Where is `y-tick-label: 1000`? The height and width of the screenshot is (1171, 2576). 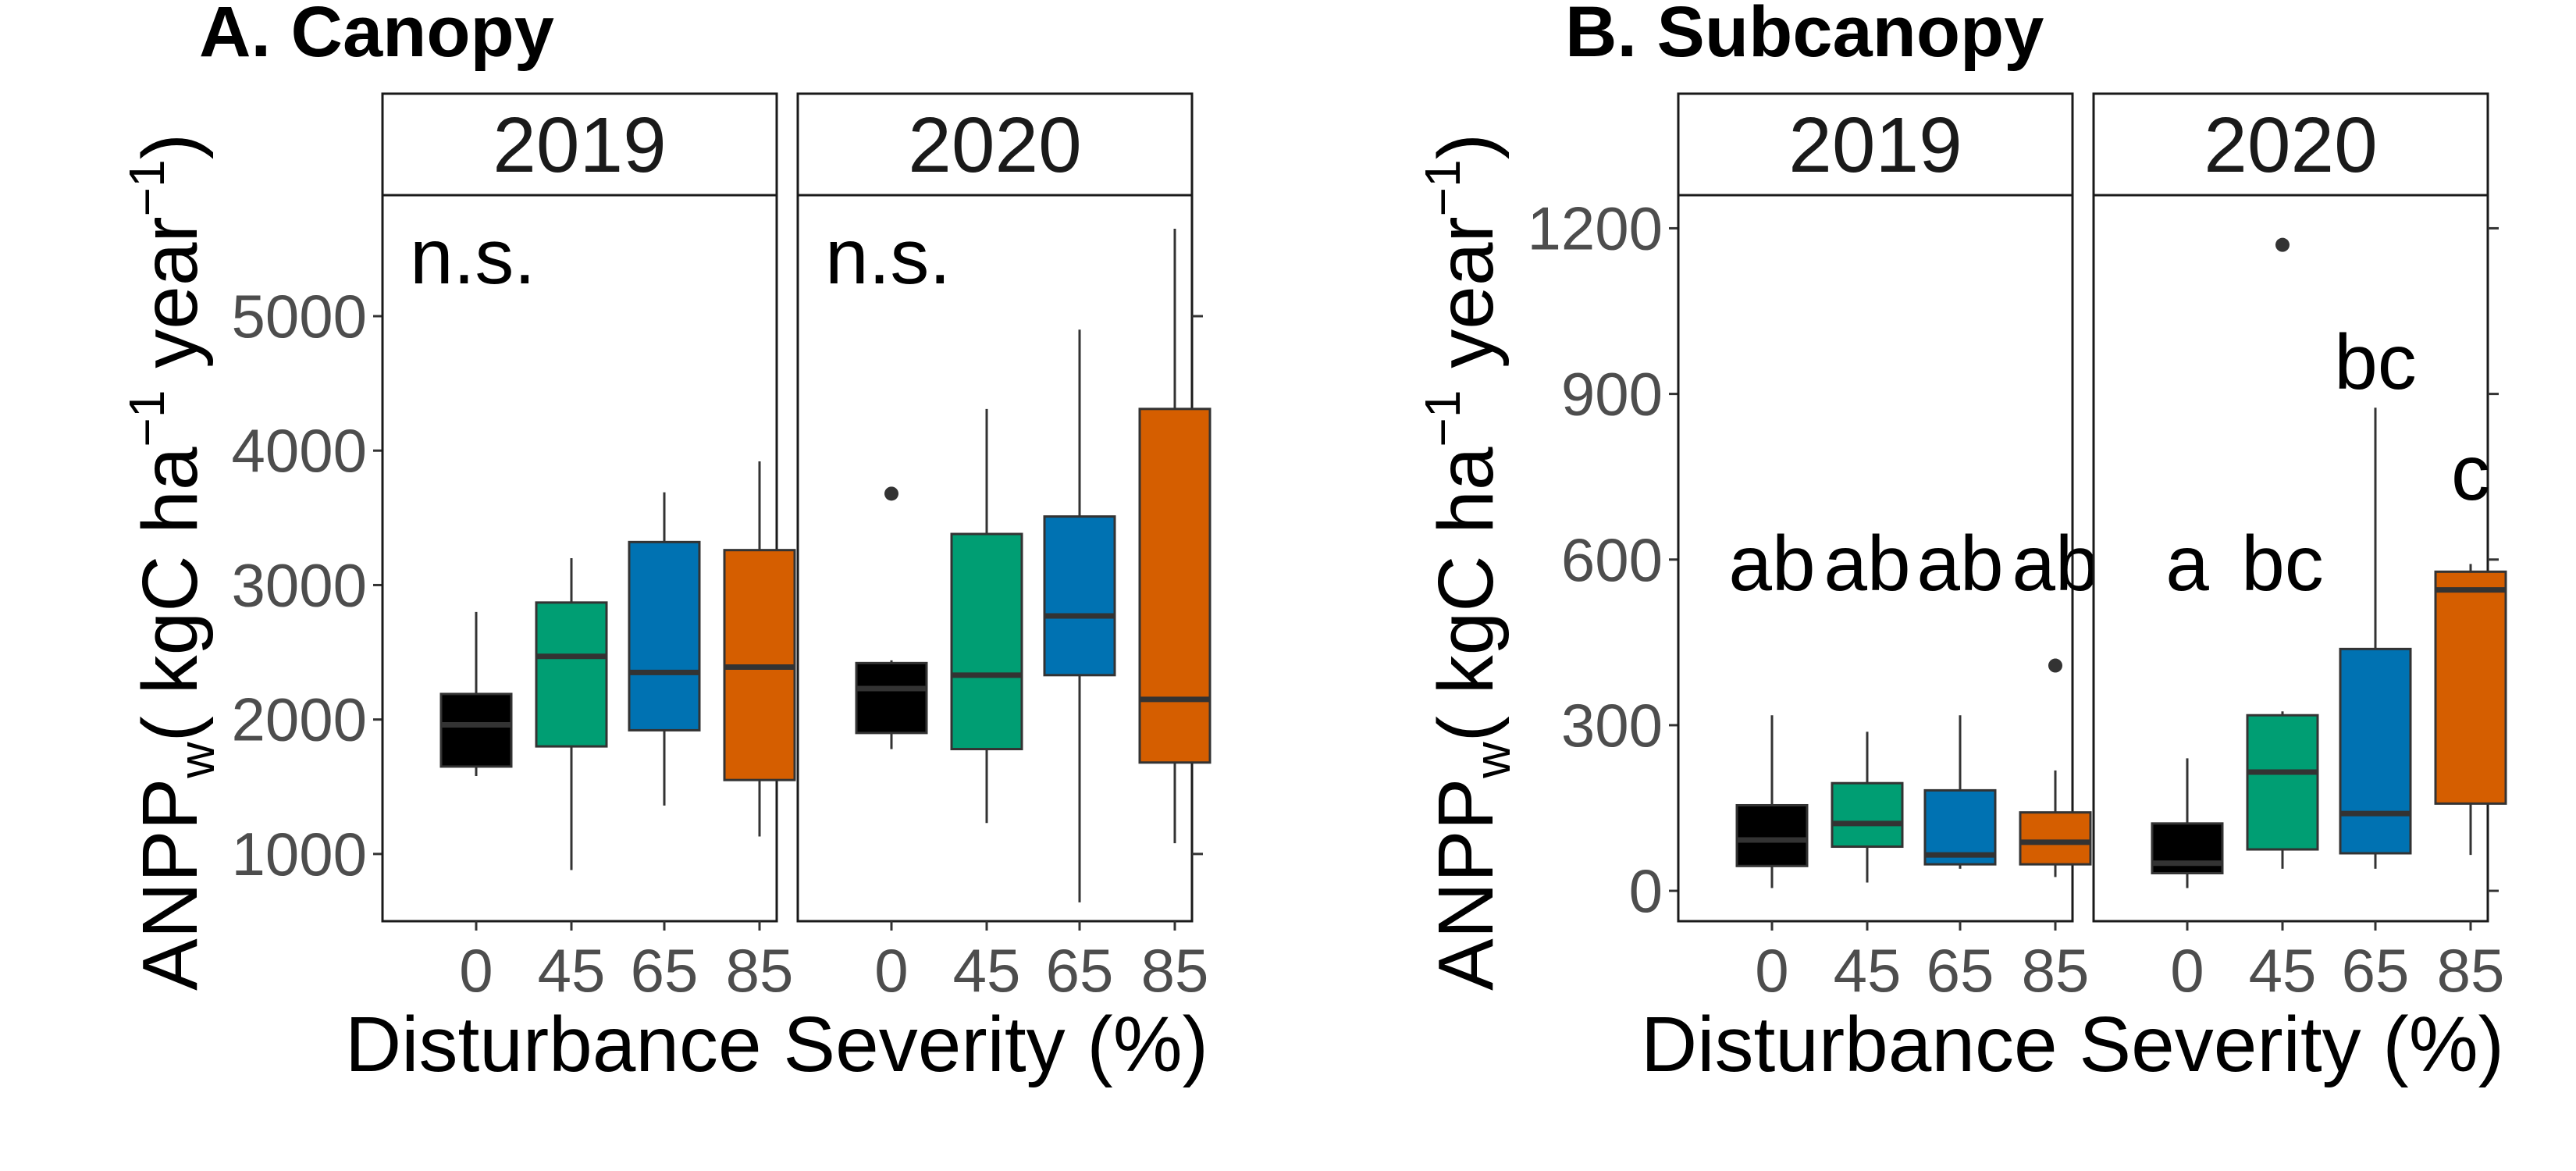
y-tick-label: 1000 is located at coordinates (299, 854).